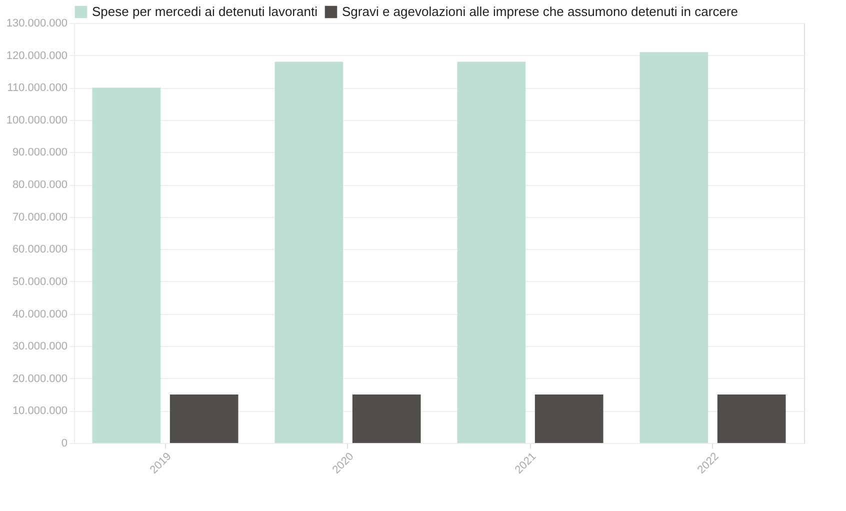 The width and height of the screenshot is (846, 511). I want to click on y-tick-label: 10.000.000, so click(40, 411).